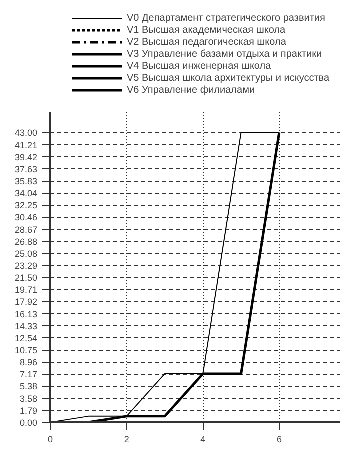 The width and height of the screenshot is (354, 459). Describe the element at coordinates (29, 387) in the screenshot. I see `y-tick-label: 5.38` at that location.